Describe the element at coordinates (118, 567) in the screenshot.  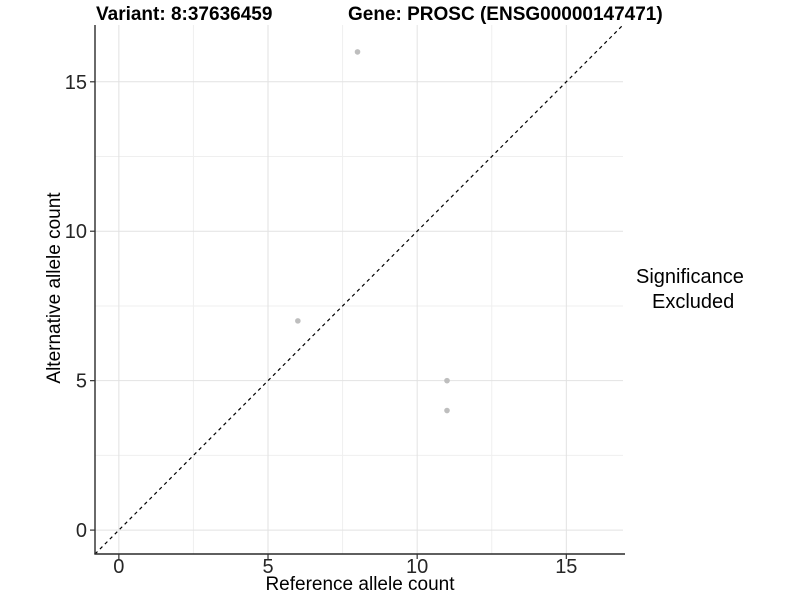
I see `x-tick-label: 0` at that location.